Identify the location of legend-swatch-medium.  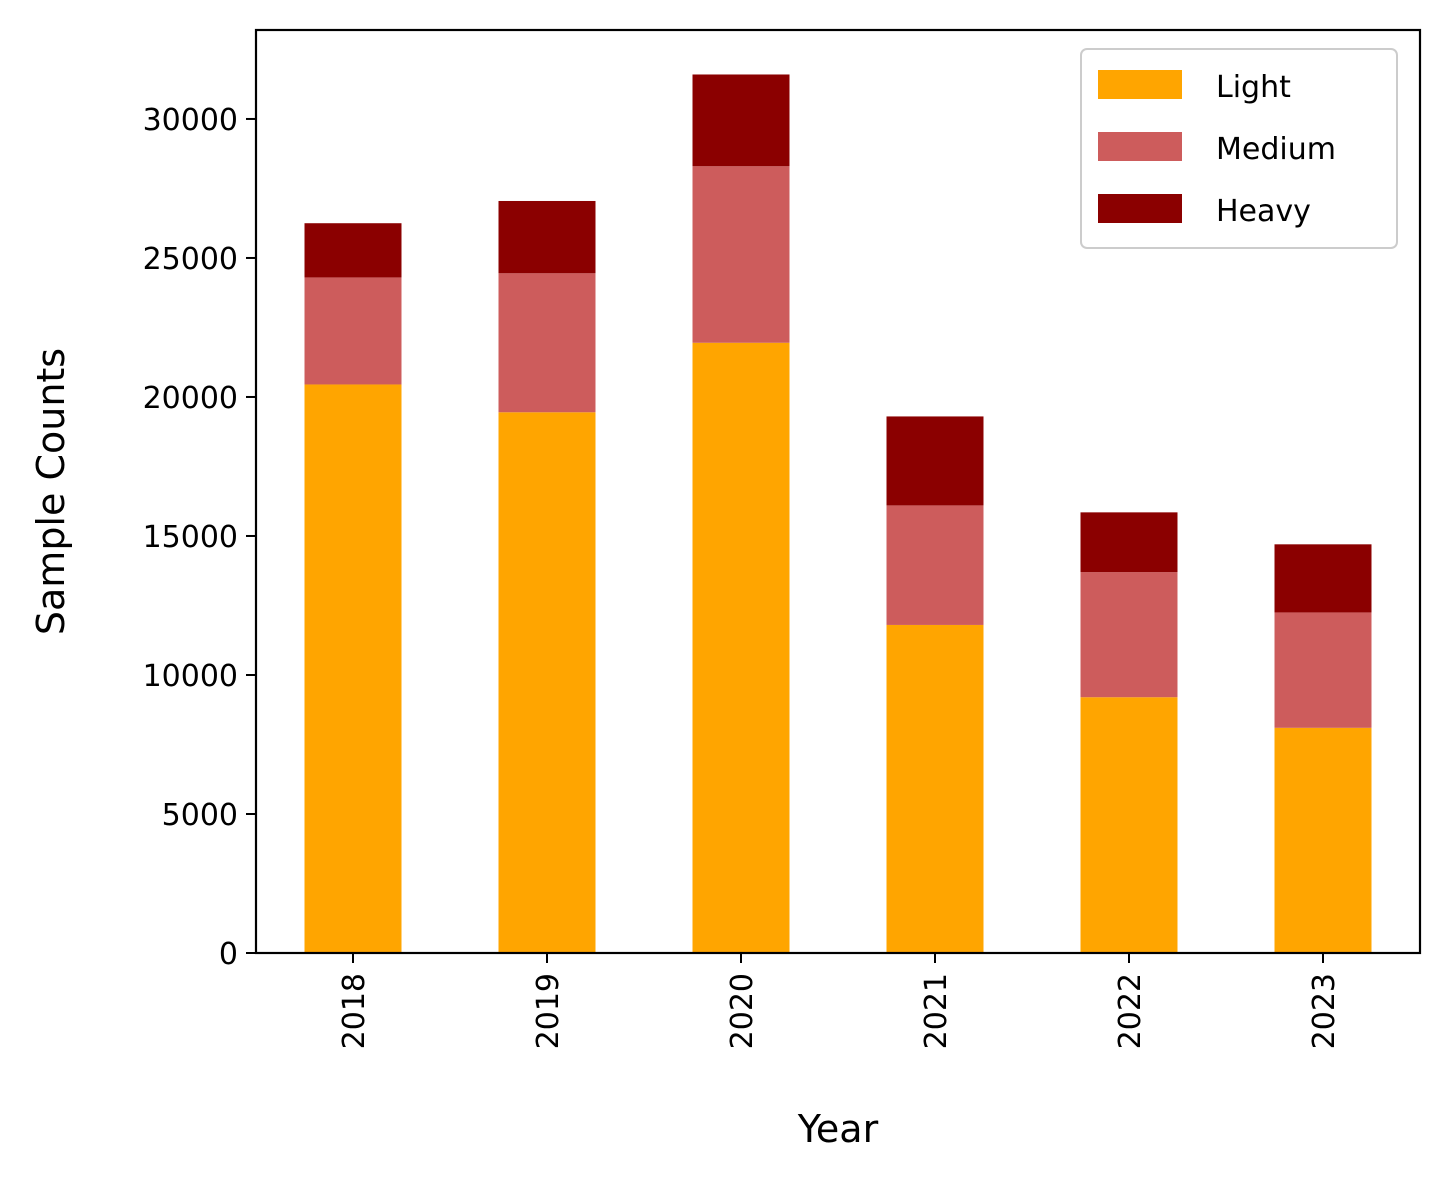
(1140, 146).